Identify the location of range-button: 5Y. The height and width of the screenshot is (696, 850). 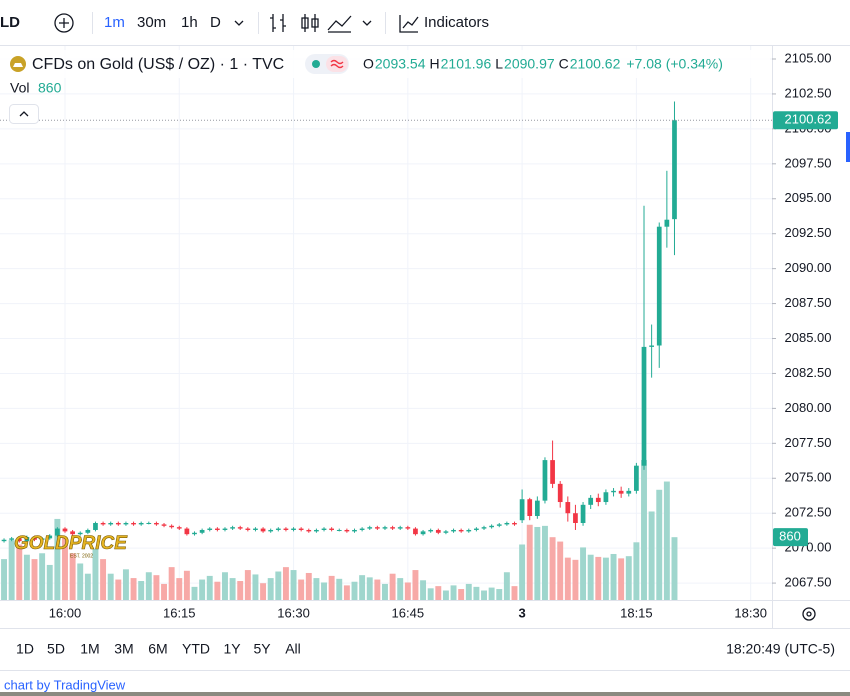
(262, 649).